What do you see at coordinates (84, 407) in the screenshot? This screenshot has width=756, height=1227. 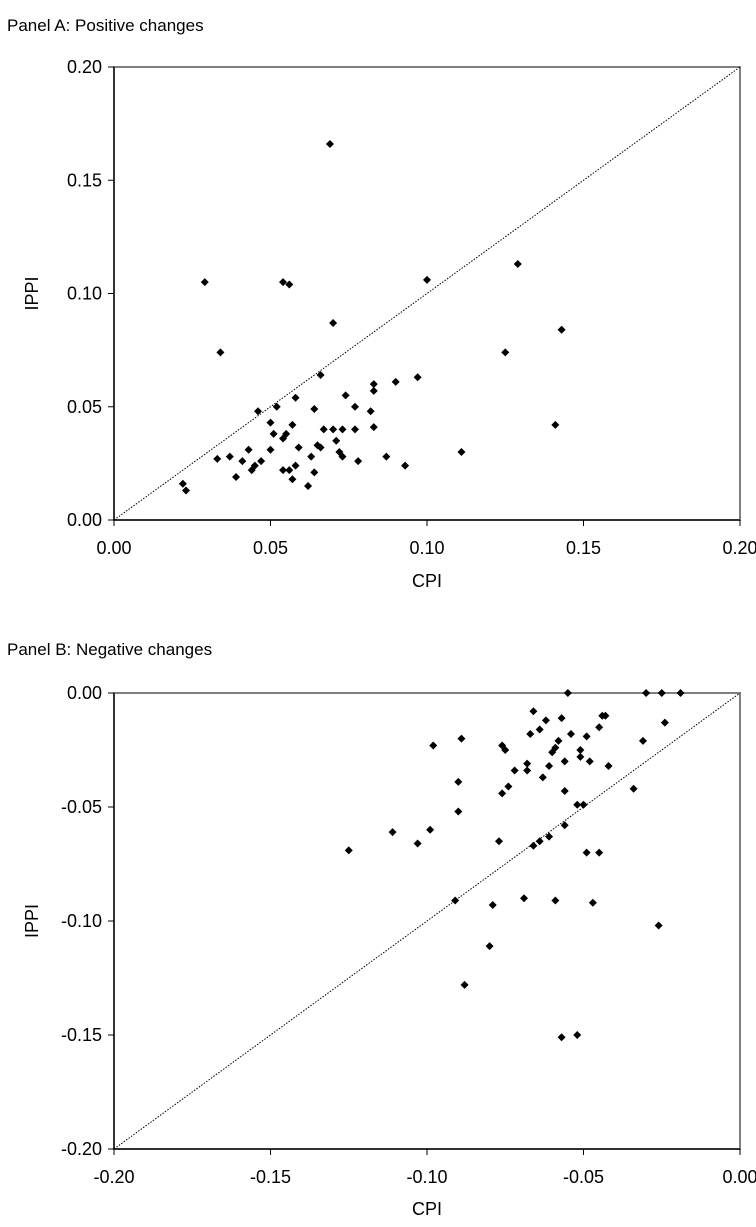 I see `panel-a-y-tick-label: 0.05` at bounding box center [84, 407].